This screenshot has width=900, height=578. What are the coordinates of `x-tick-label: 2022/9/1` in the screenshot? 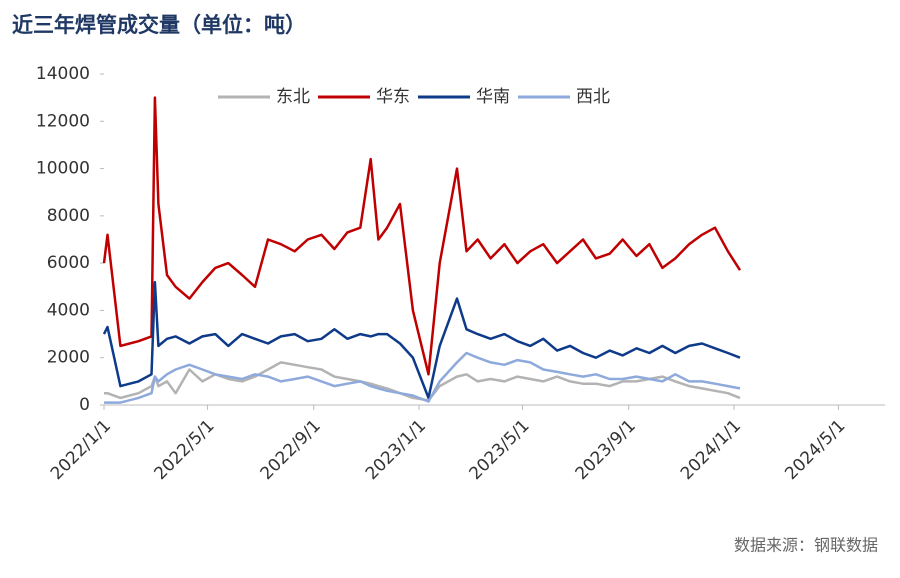 It's located at (291, 450).